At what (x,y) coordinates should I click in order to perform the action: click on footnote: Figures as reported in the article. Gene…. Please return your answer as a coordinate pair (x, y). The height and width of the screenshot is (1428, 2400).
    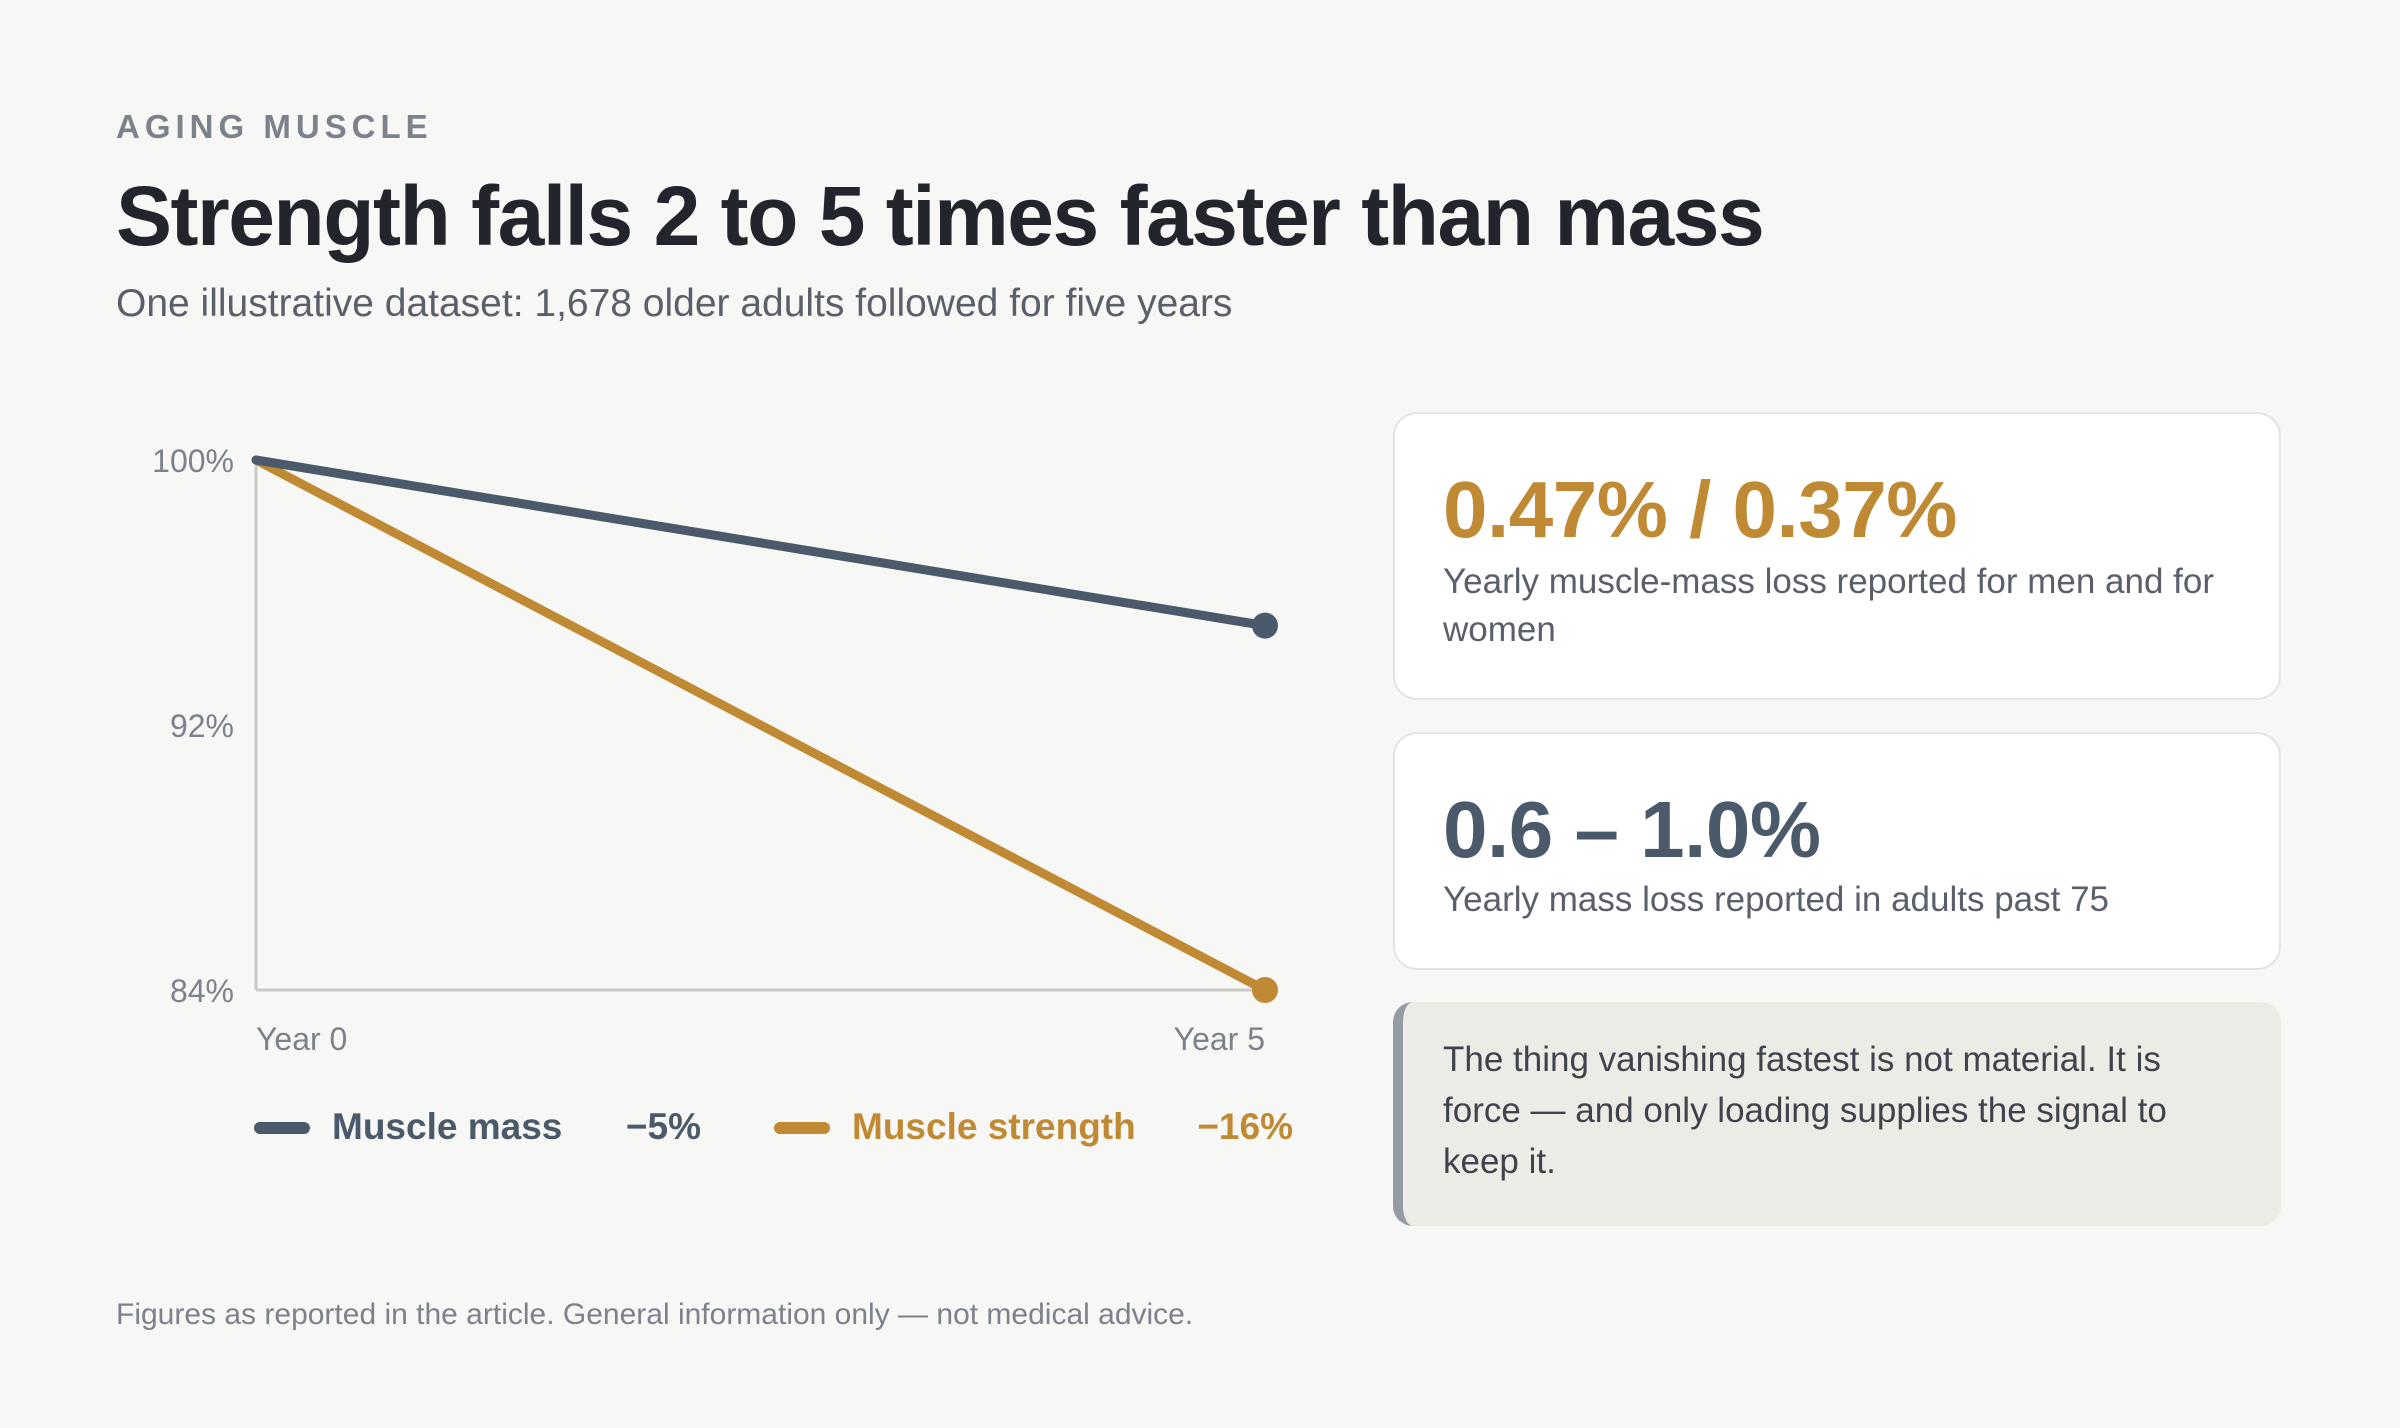
    Looking at the image, I should click on (655, 1314).